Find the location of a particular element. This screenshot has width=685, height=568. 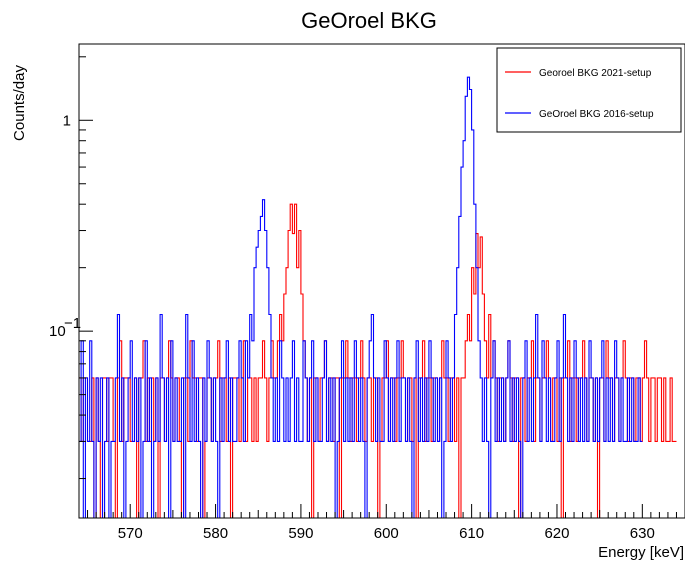

x-axis-label: Energy [keV] is located at coordinates (641, 552).